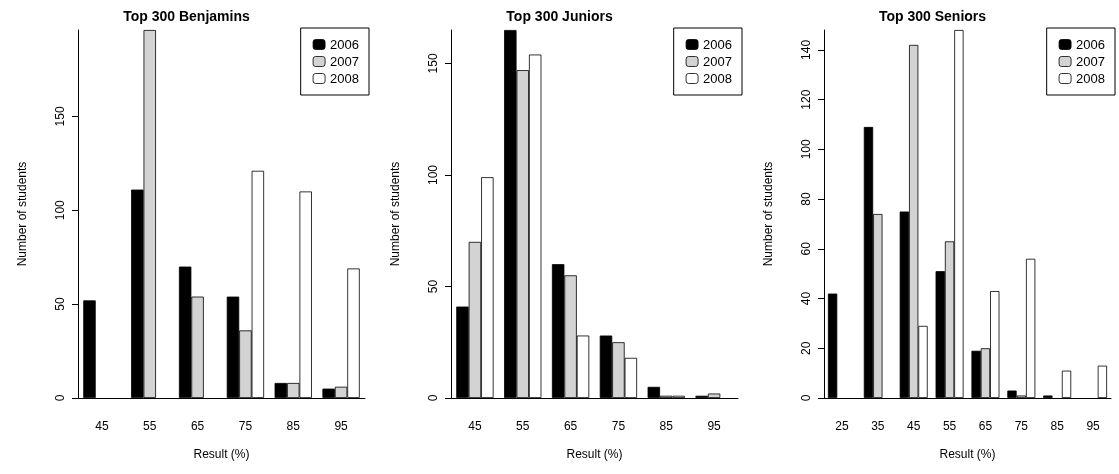  Describe the element at coordinates (806, 99) in the screenshot. I see `y-tick-label: 120` at that location.